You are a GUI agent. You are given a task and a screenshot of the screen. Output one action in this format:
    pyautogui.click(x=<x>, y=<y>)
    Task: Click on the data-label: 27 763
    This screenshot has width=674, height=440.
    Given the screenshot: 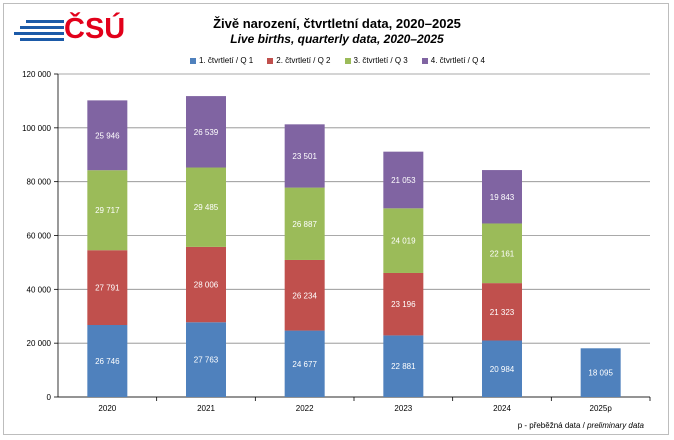 What is the action you would take?
    pyautogui.click(x=206, y=360)
    